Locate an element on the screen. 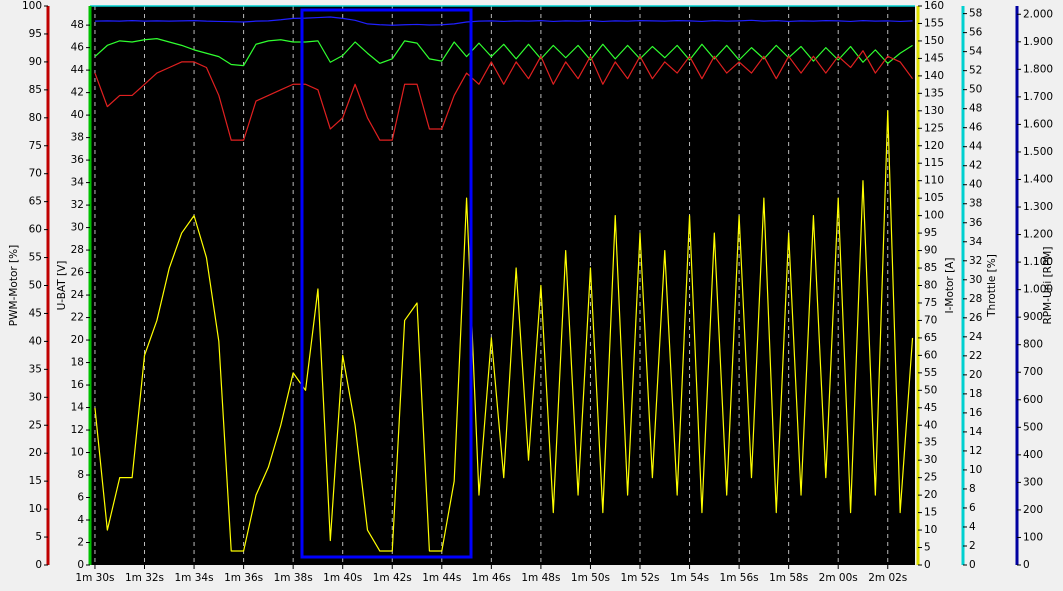 This screenshot has height=591, width=1063. x-tick-label: 1m 38s is located at coordinates (293, 578).